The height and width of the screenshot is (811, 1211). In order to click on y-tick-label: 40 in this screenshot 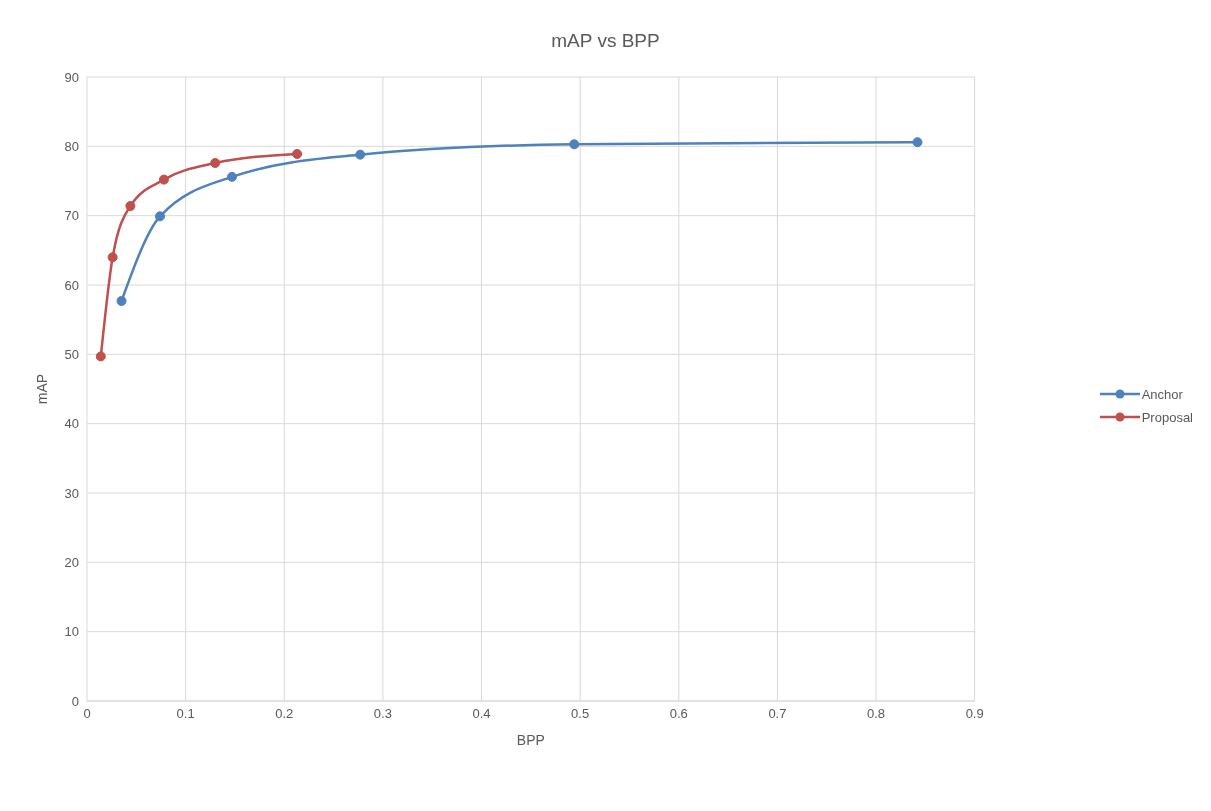, I will do `click(71, 424)`.